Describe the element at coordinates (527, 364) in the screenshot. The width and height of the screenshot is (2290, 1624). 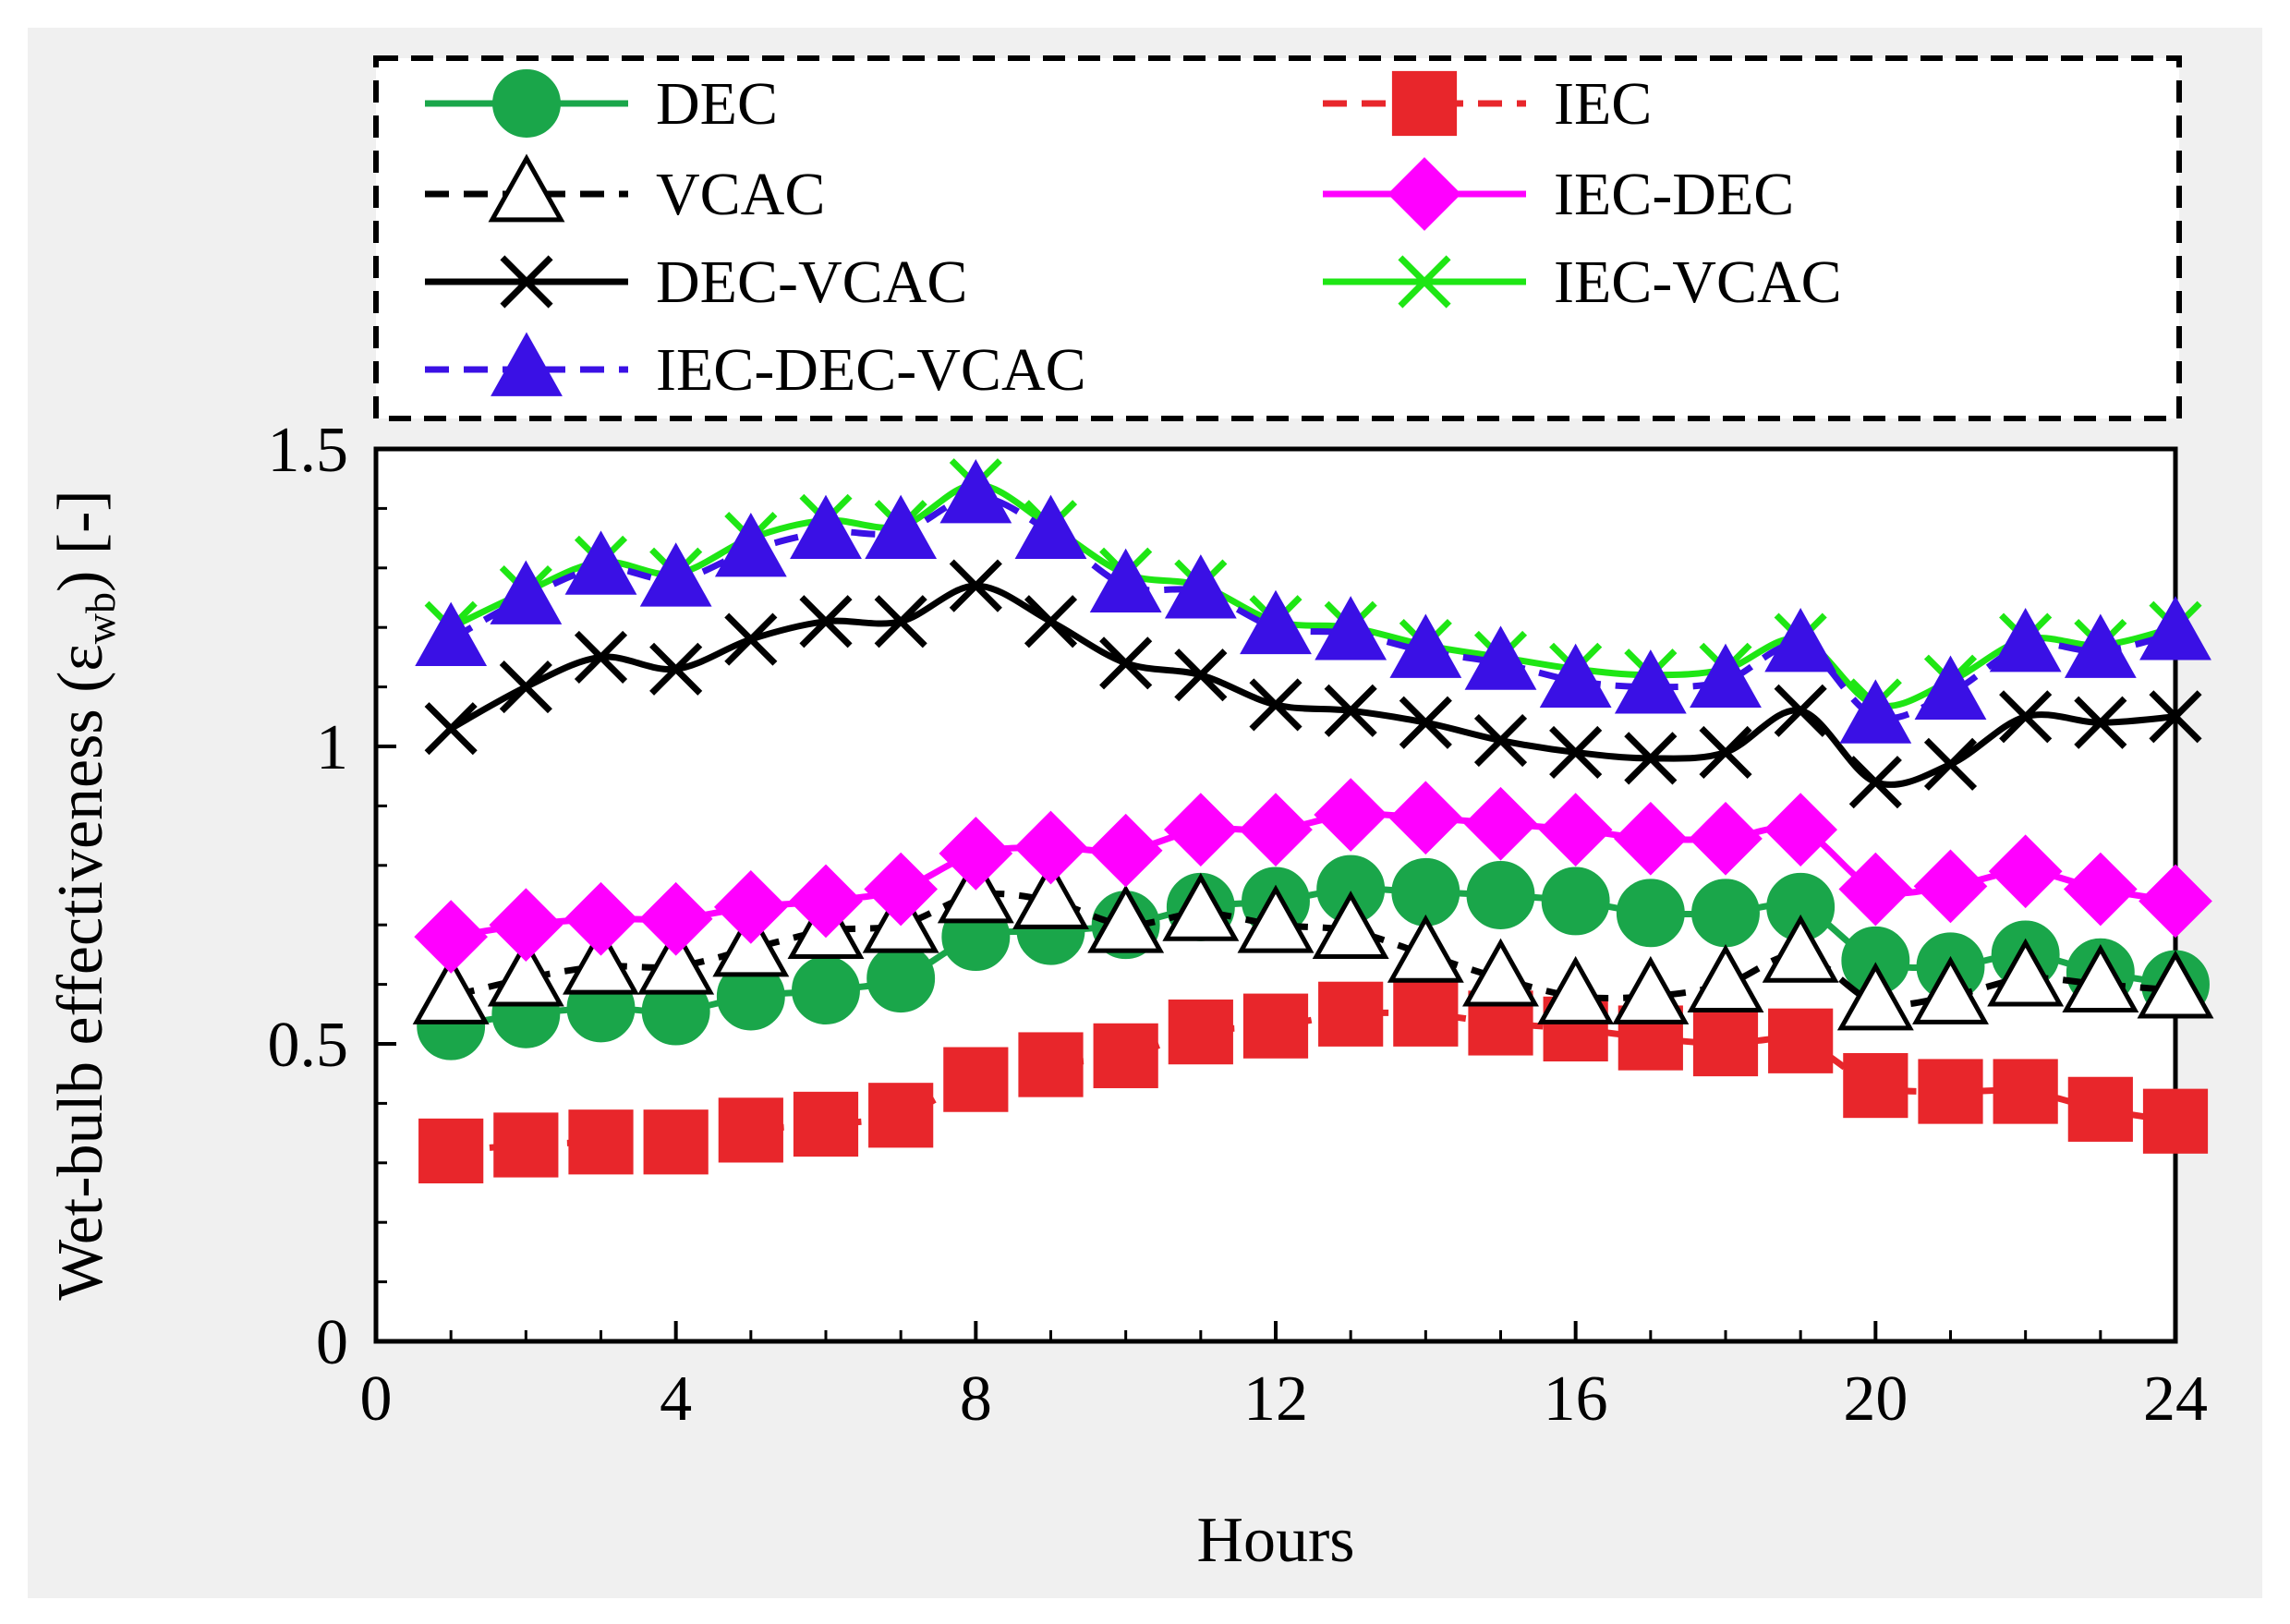
I see `legend-marker-iec-dec-vcac` at that location.